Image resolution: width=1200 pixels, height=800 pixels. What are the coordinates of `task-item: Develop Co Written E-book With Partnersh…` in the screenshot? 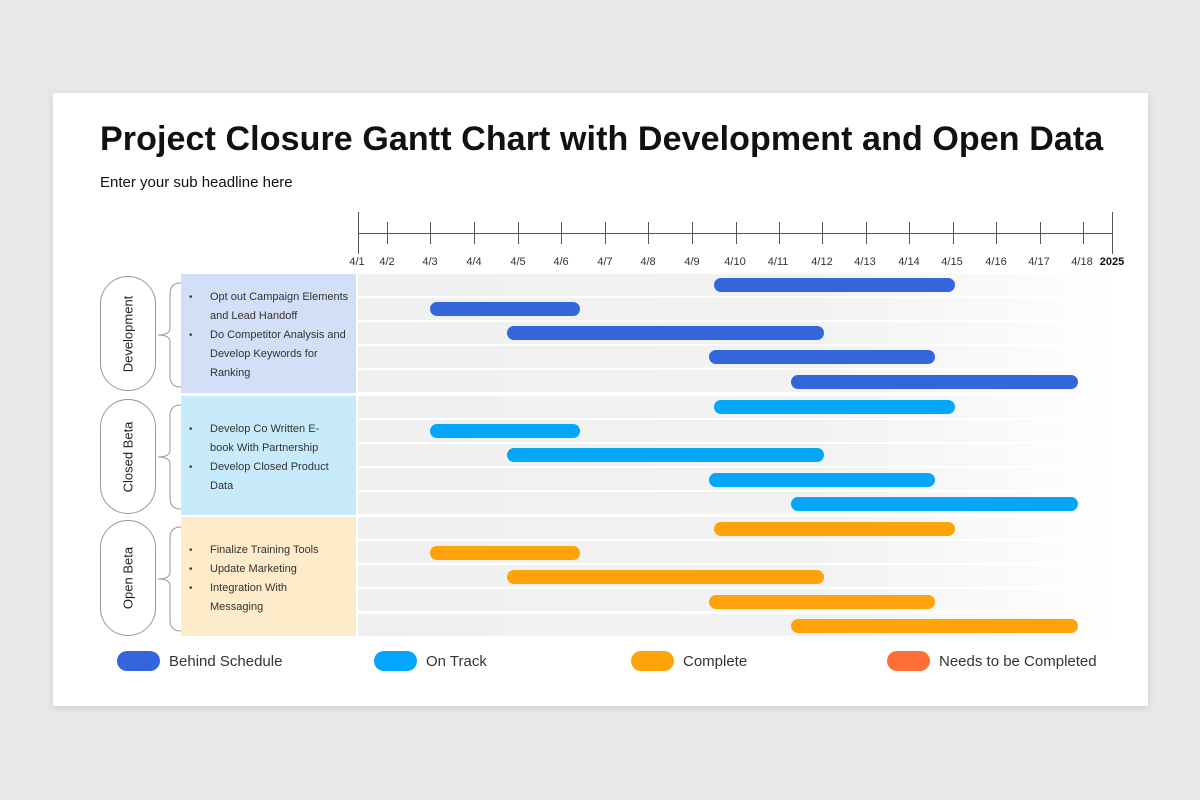 It's located at (264, 439).